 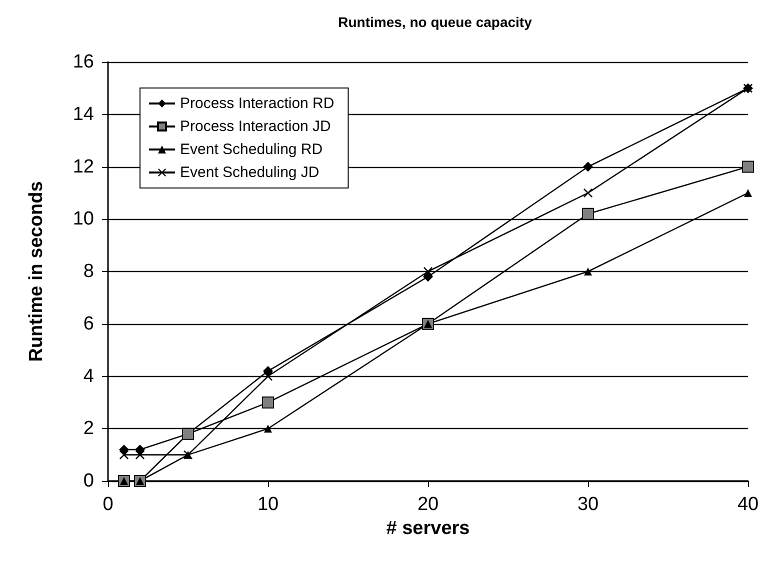 I want to click on legend-label: Event Scheduling RD, so click(x=251, y=149).